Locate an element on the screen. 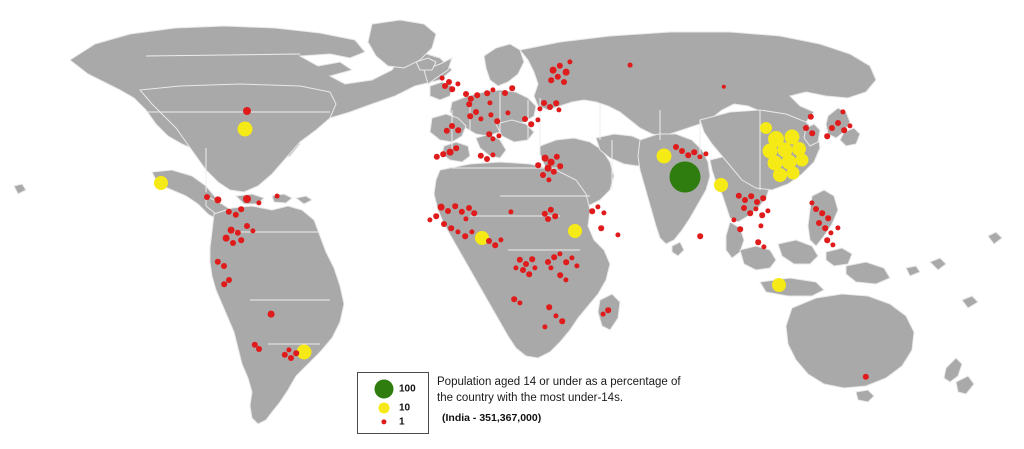  legend-value-100: 100 is located at coordinates (407, 389).